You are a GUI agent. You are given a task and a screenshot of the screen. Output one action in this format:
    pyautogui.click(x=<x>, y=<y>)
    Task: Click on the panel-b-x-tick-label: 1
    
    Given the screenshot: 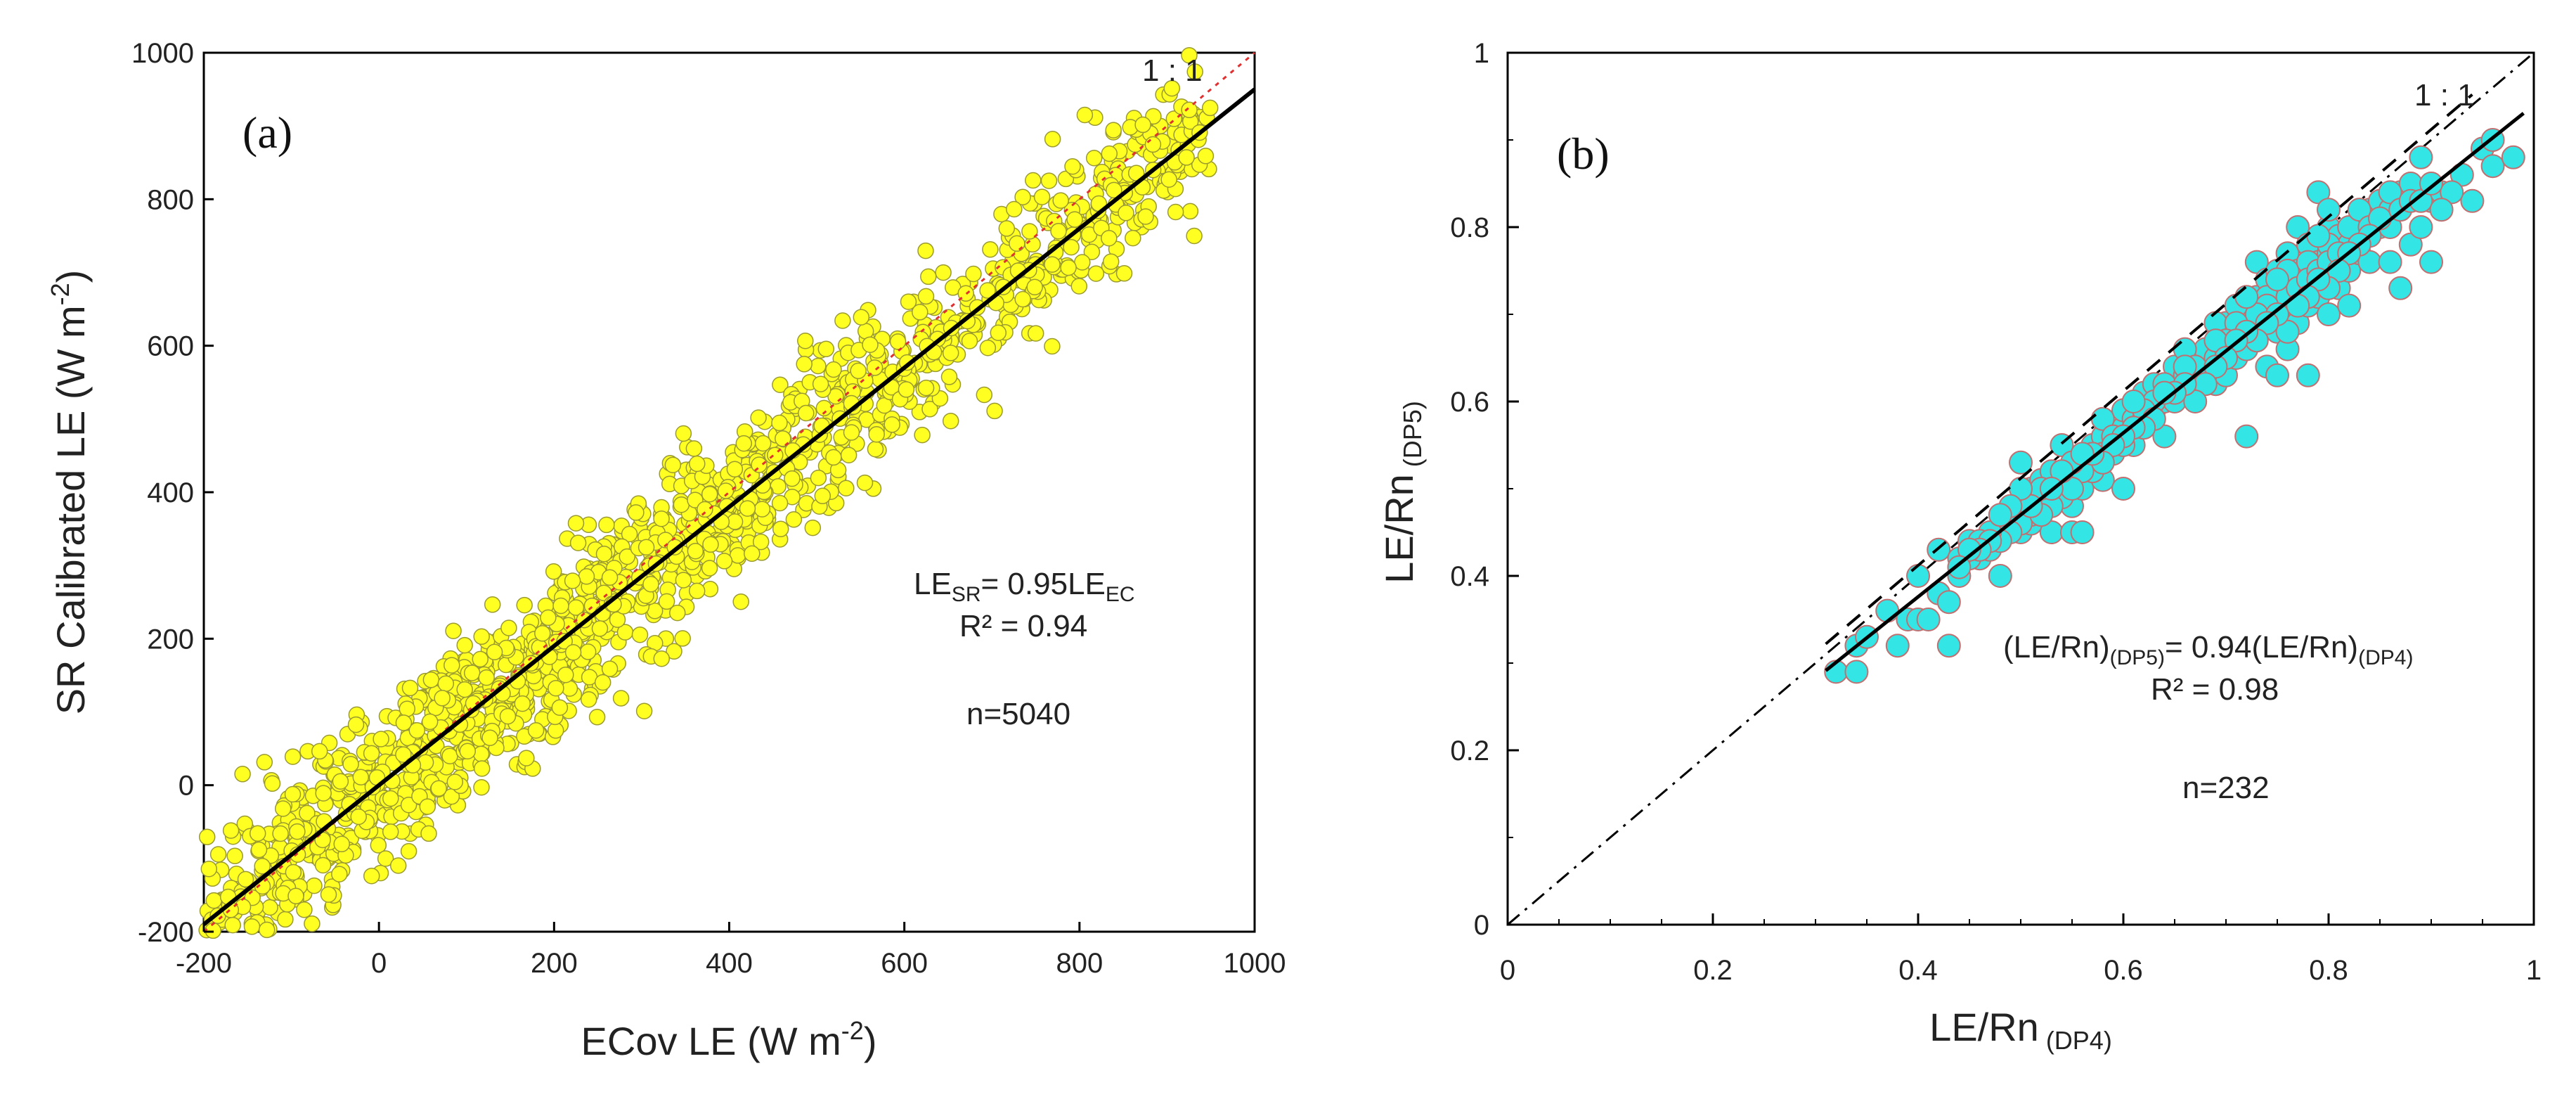 What is the action you would take?
    pyautogui.click(x=2534, y=970)
    